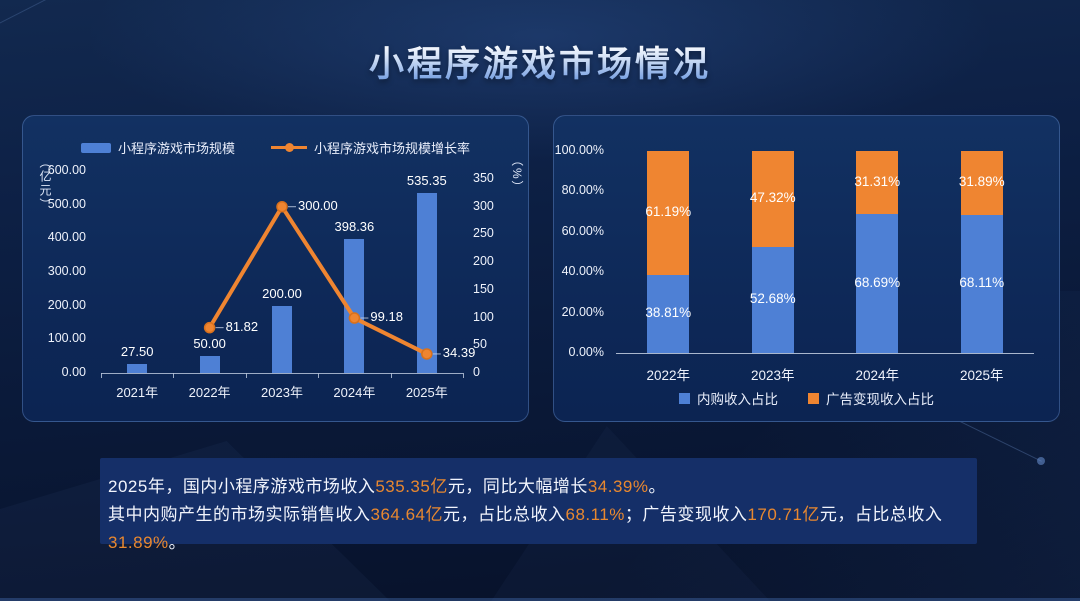 The image size is (1080, 601). Describe the element at coordinates (579, 150) in the screenshot. I see `y-axis-tick: 100.00%` at that location.